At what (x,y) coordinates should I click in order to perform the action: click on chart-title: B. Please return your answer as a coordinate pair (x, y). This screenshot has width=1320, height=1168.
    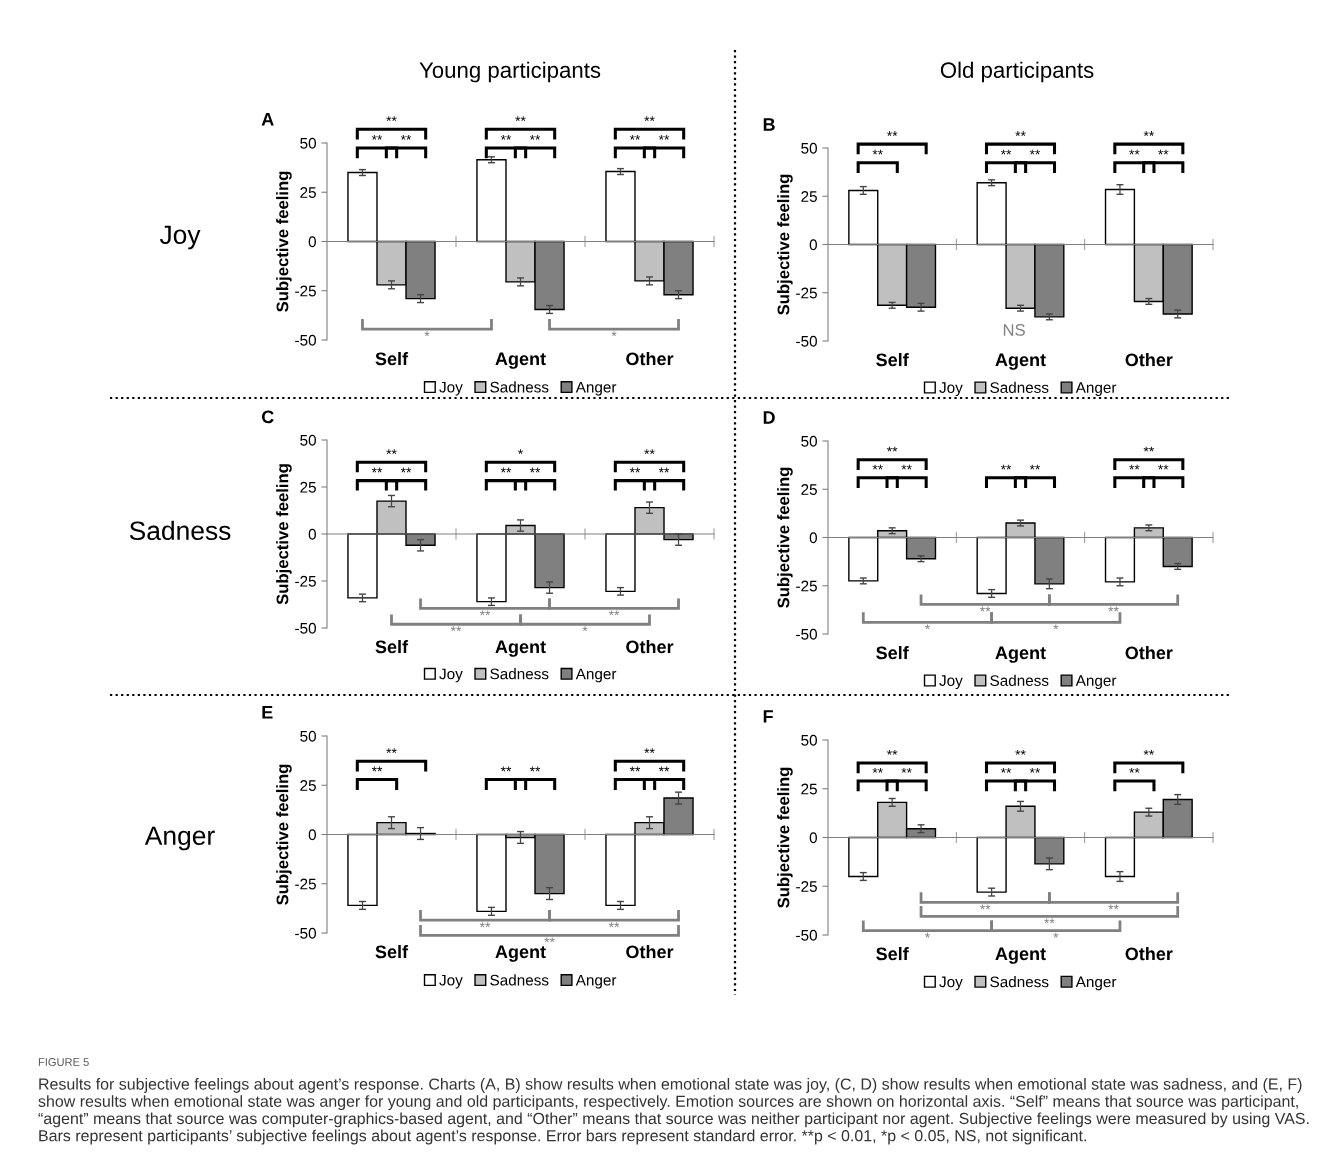
    Looking at the image, I should click on (769, 124).